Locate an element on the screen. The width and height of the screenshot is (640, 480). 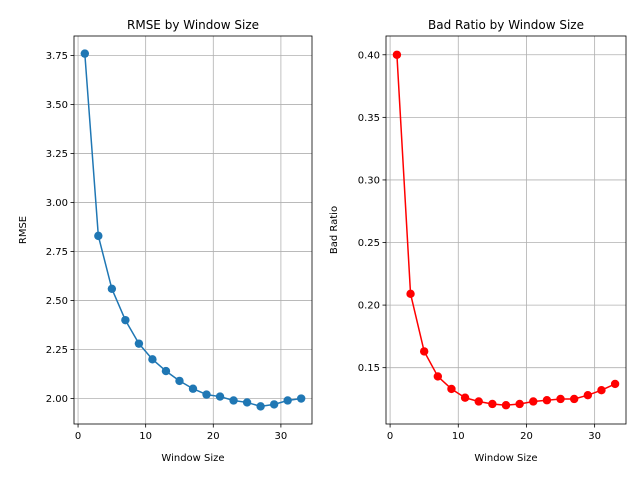
y-tick-label: 0.15 is located at coordinates (369, 368).